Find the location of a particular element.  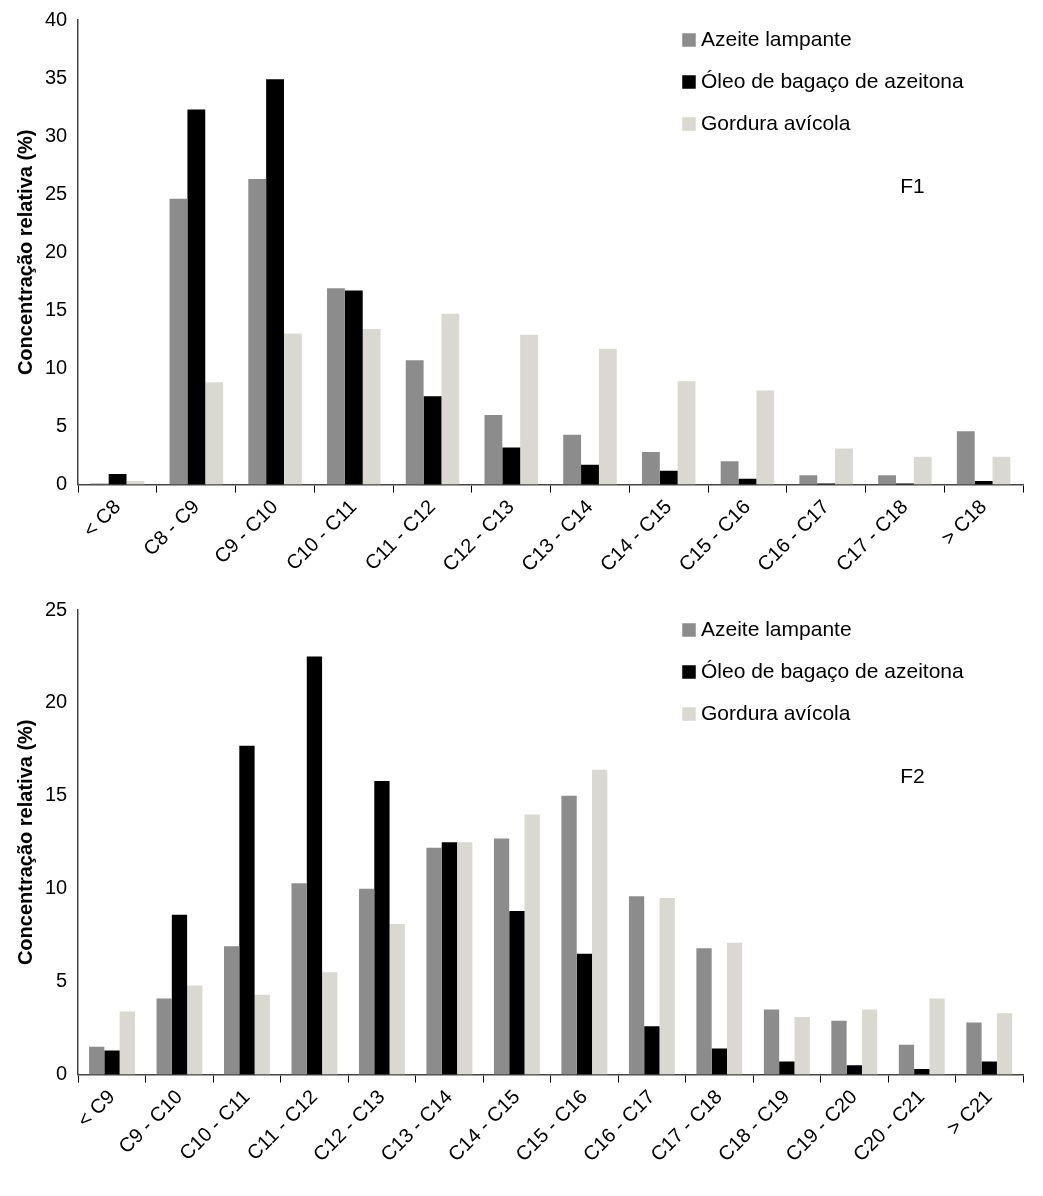

x-tick-label: C9 - C10 is located at coordinates (245, 531).